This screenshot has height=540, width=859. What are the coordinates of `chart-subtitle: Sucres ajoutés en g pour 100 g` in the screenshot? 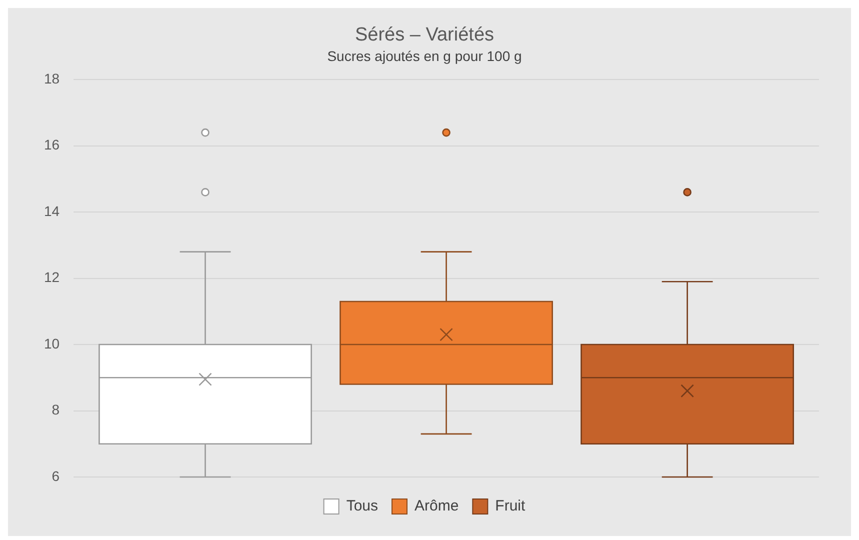 It's located at (424, 56).